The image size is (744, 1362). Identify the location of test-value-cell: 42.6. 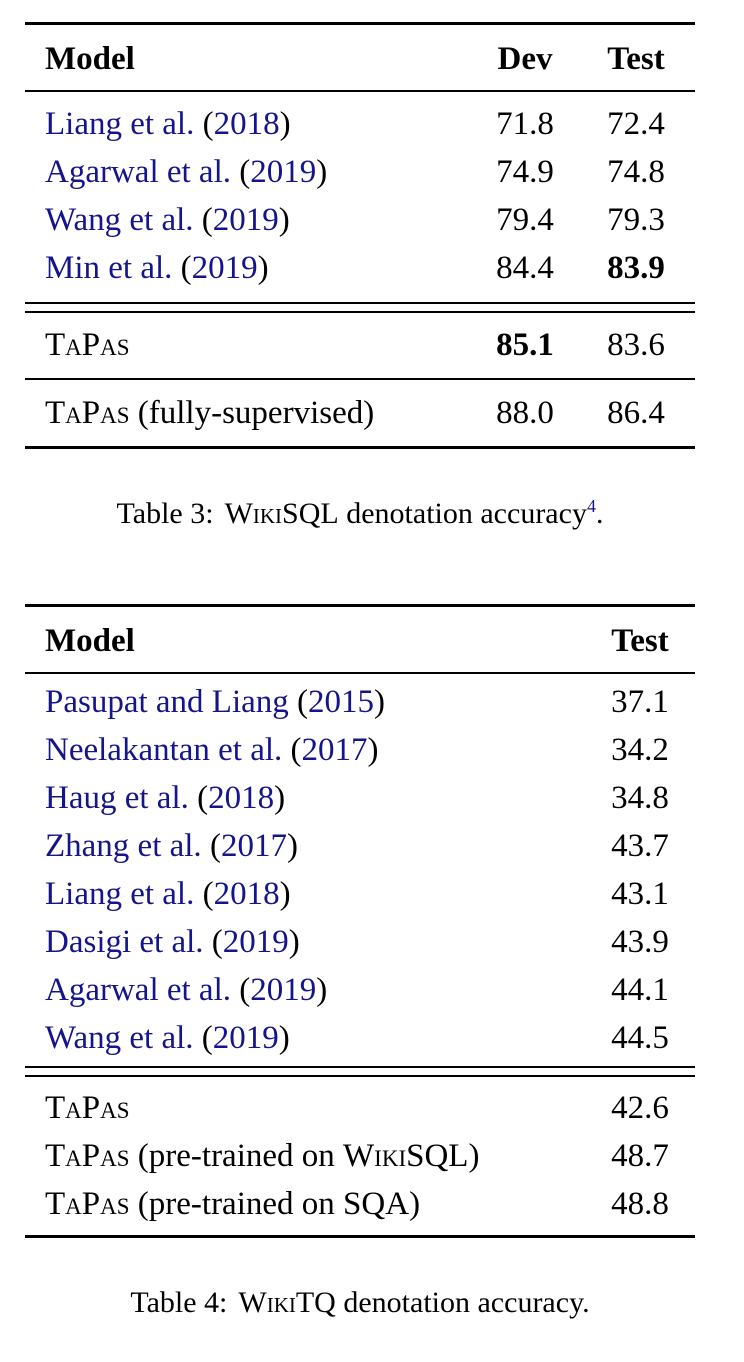
(640, 1108).